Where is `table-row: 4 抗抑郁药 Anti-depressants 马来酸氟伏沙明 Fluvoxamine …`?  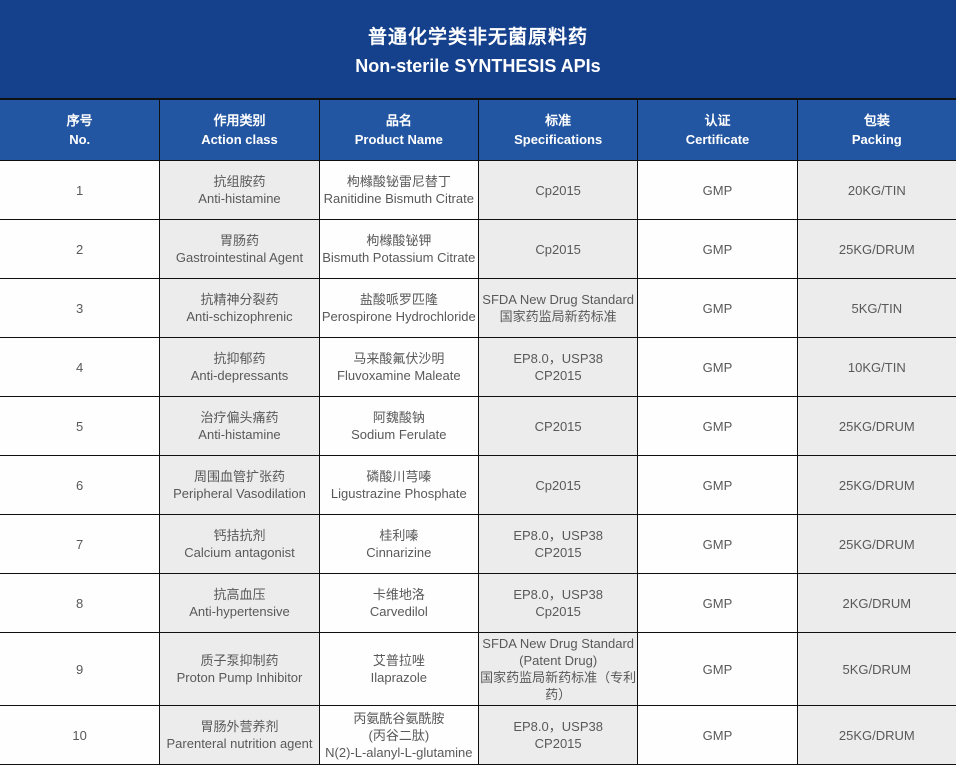 table-row: 4 抗抑郁药 Anti-depressants 马来酸氟伏沙明 Fluvoxamine … is located at coordinates (478, 366).